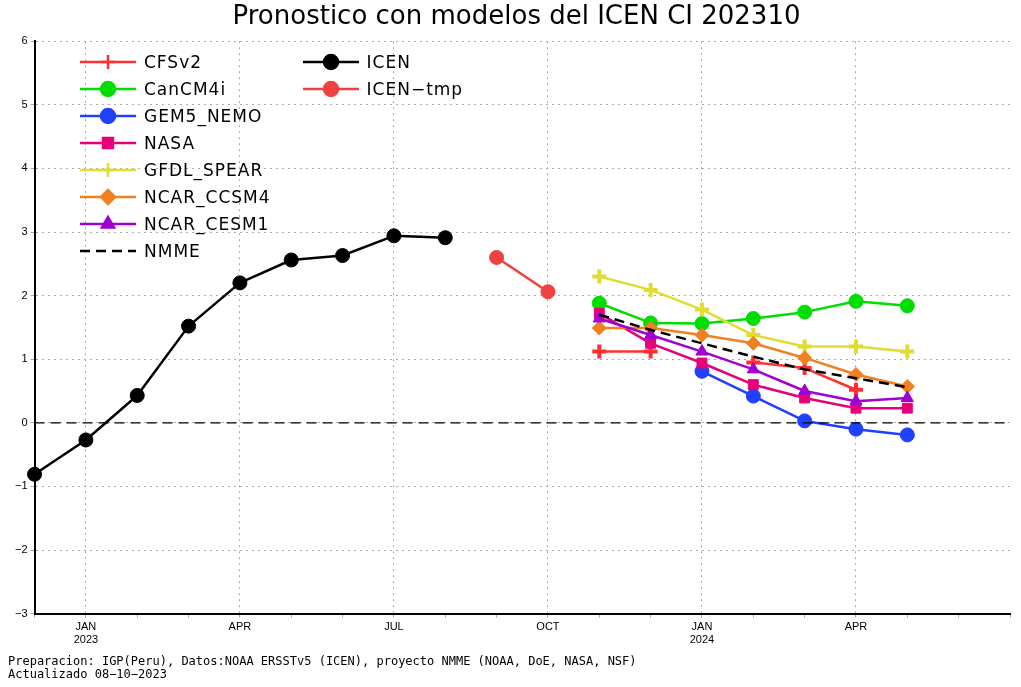  Describe the element at coordinates (388, 61) in the screenshot. I see `legend-label: ICEN` at that location.